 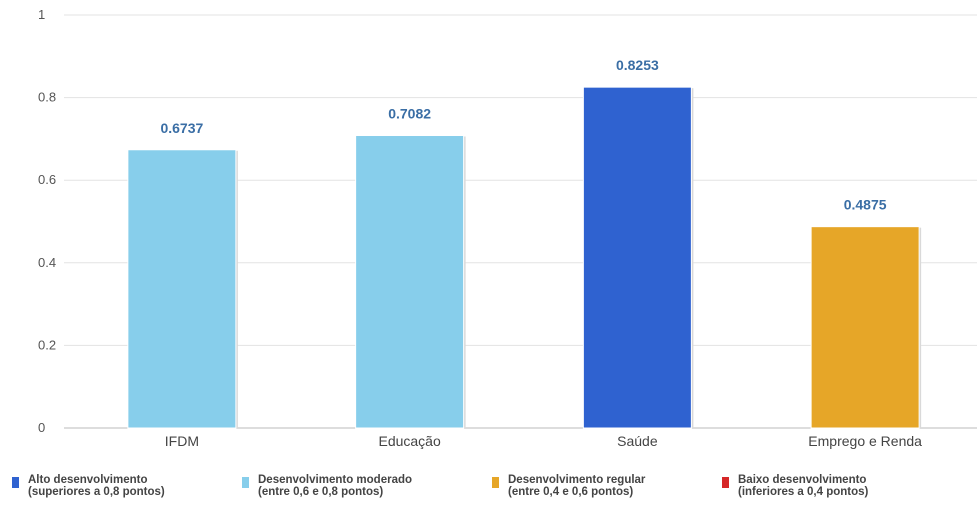 I want to click on bar-saude, so click(x=637, y=257).